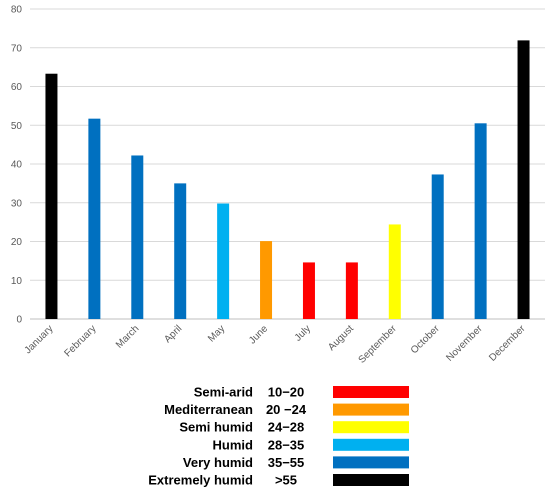 The width and height of the screenshot is (550, 491). What do you see at coordinates (200, 480) in the screenshot?
I see `legend-label: Extremely humid` at bounding box center [200, 480].